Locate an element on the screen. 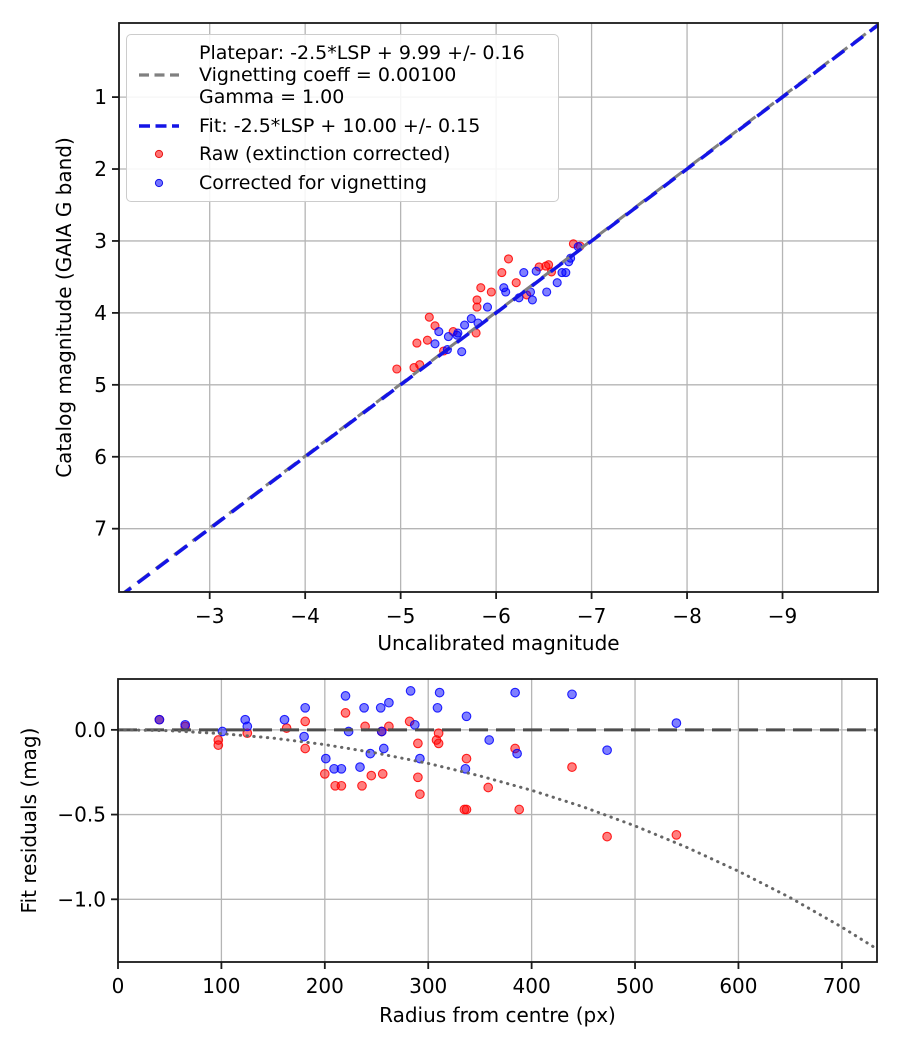 This screenshot has height=1050, width=900. y-tick-label: 5 is located at coordinates (100, 385).